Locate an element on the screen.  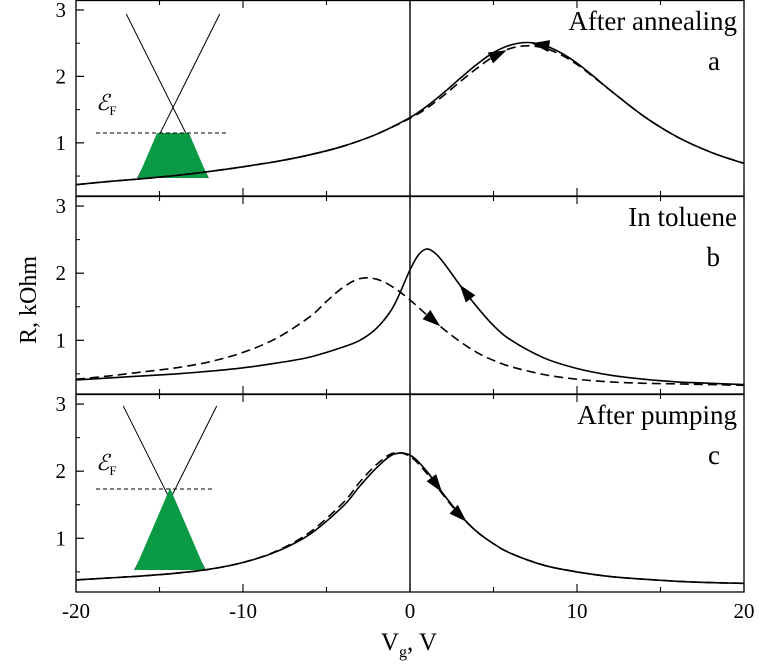
x-axis-label: Vg, V is located at coordinates (409, 645).